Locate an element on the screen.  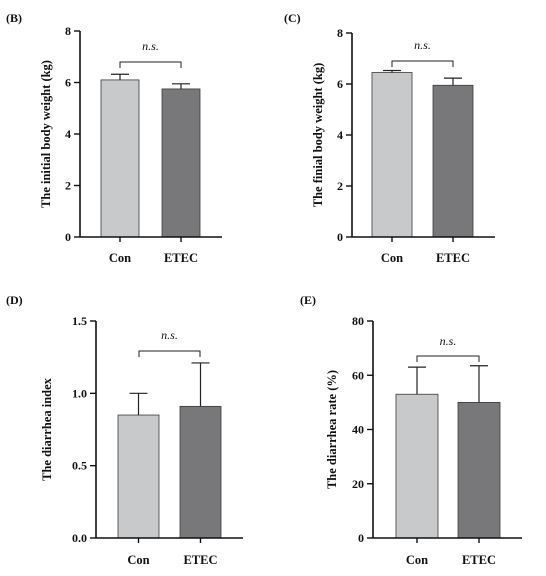
panel-2-significance-label: n.s. is located at coordinates (422, 45).